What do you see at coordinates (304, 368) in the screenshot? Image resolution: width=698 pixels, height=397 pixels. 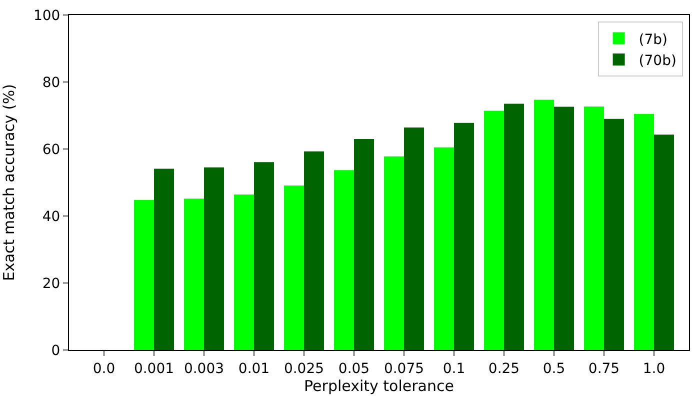 I see `x-tick-label: 0.025` at bounding box center [304, 368].